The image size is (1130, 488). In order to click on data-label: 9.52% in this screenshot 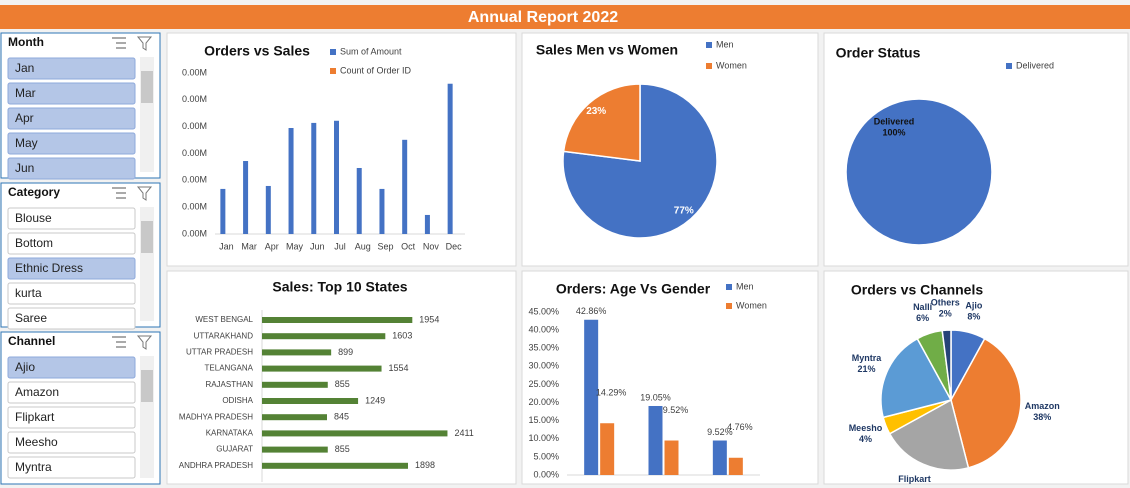, I will do `click(676, 410)`.